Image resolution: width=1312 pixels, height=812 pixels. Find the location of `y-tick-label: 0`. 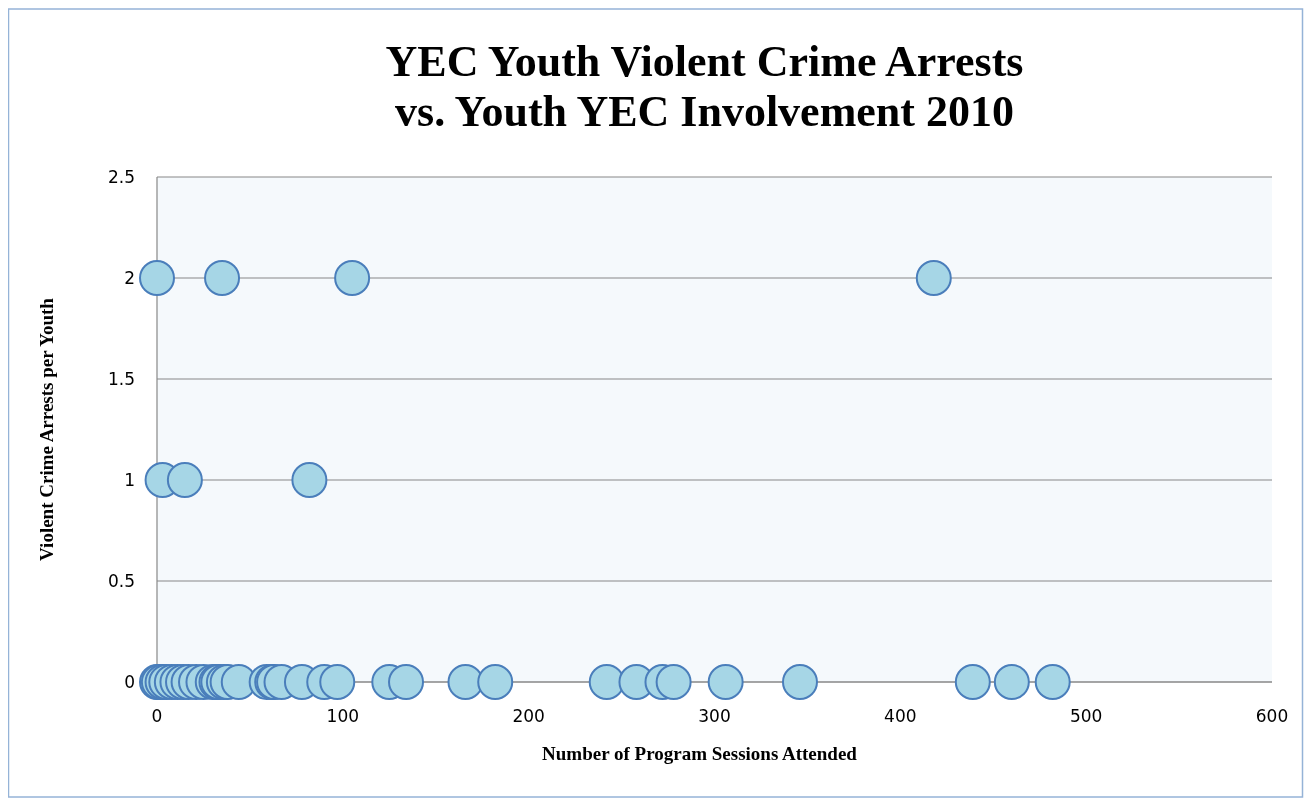

y-tick-label: 0 is located at coordinates (129, 681).